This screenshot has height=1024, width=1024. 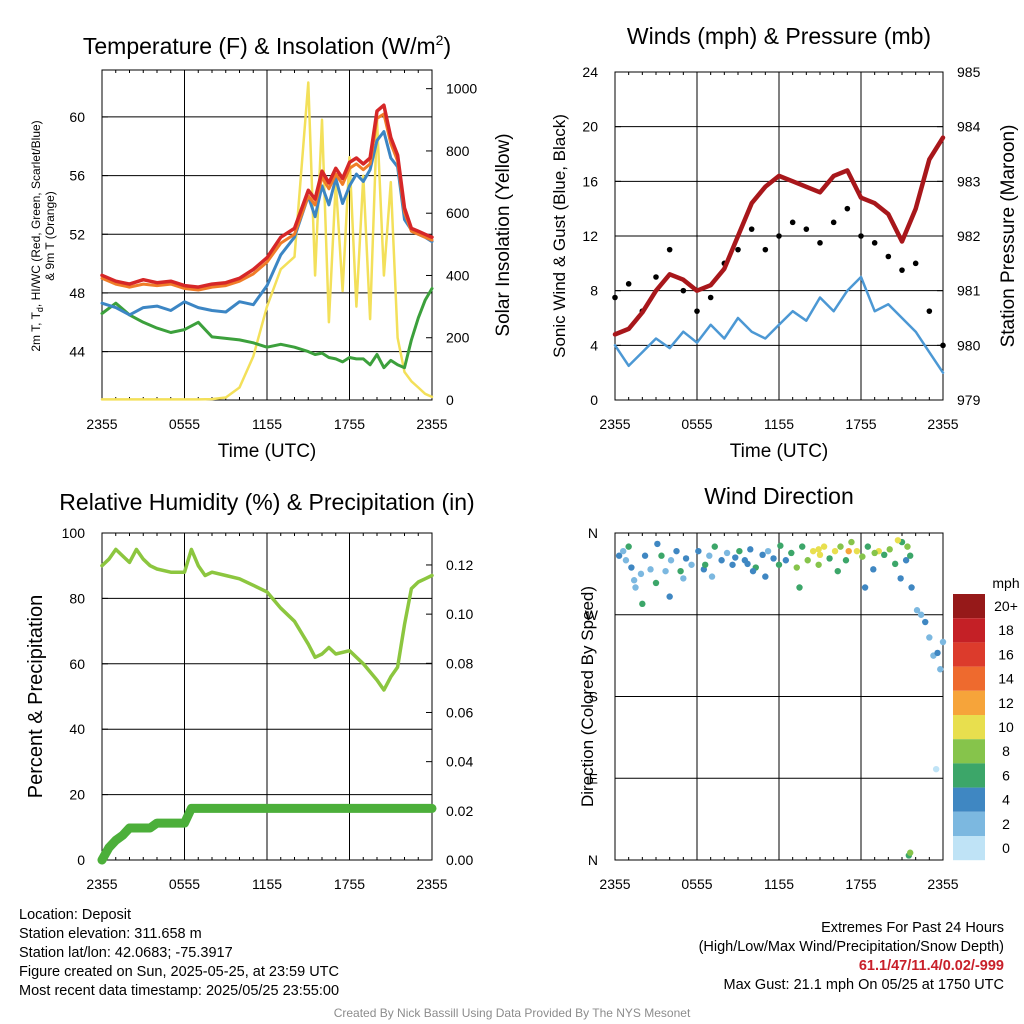 What do you see at coordinates (594, 400) in the screenshot?
I see `winds-ytick-label: 0` at bounding box center [594, 400].